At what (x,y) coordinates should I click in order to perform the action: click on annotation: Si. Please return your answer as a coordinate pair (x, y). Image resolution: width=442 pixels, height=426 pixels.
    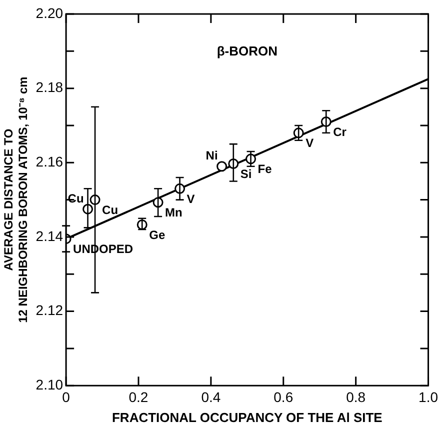
    Looking at the image, I should click on (246, 174).